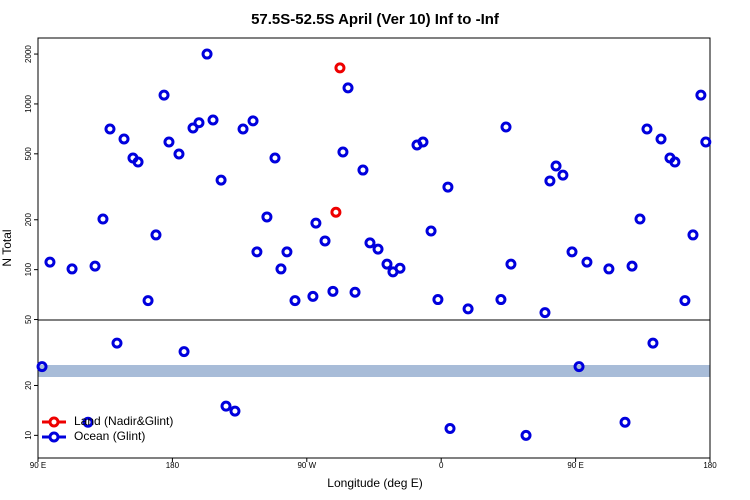 The image size is (750, 500). Describe the element at coordinates (374, 371) in the screenshot. I see `band` at that location.